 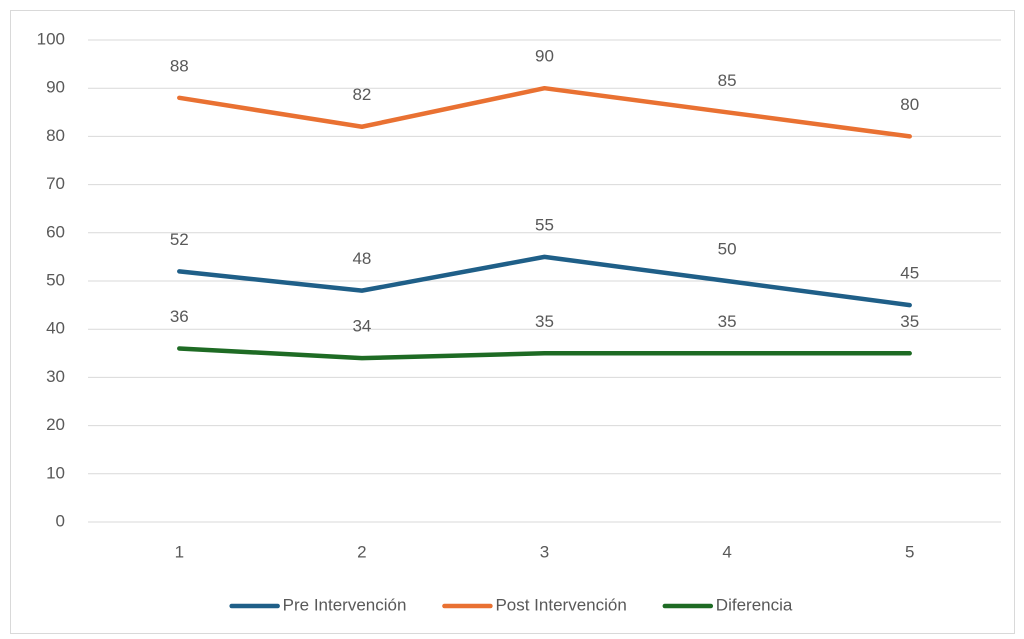 What do you see at coordinates (179, 316) in the screenshot?
I see `data-label: 36` at bounding box center [179, 316].